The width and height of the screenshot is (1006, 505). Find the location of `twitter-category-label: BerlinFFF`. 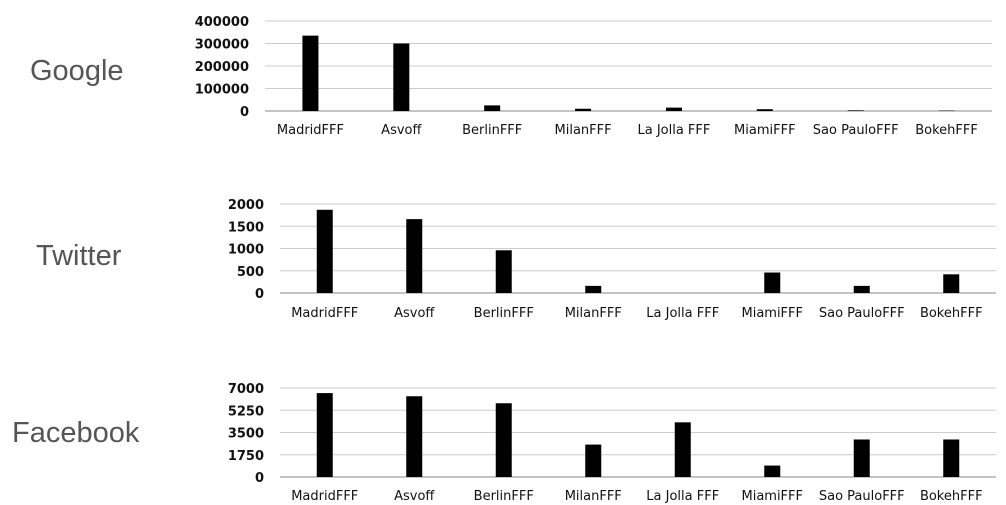

twitter-category-label: BerlinFFF is located at coordinates (504, 313).